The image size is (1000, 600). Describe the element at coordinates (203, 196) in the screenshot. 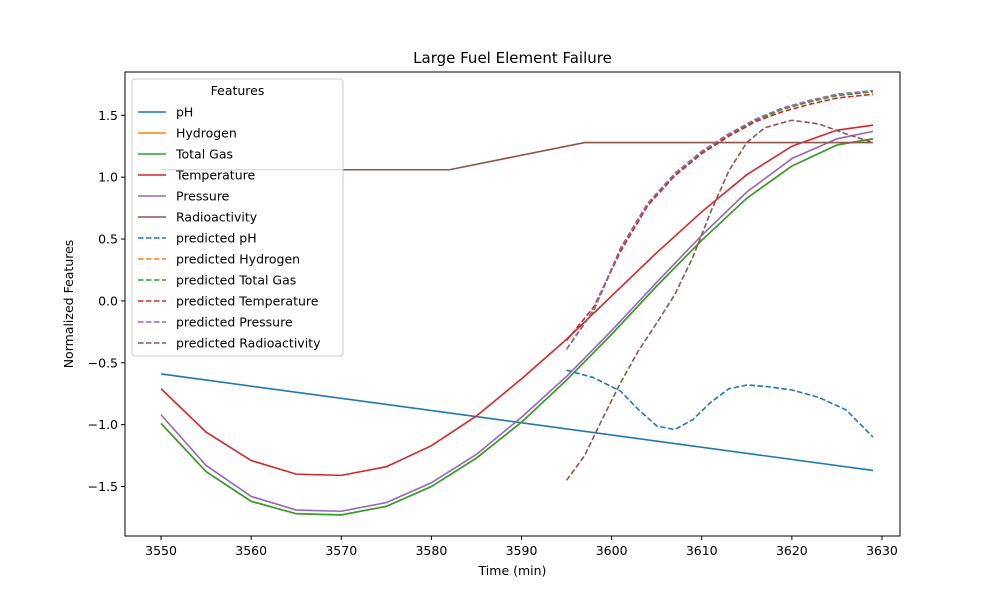

I see `legend-label-pressure: Pressure` at that location.